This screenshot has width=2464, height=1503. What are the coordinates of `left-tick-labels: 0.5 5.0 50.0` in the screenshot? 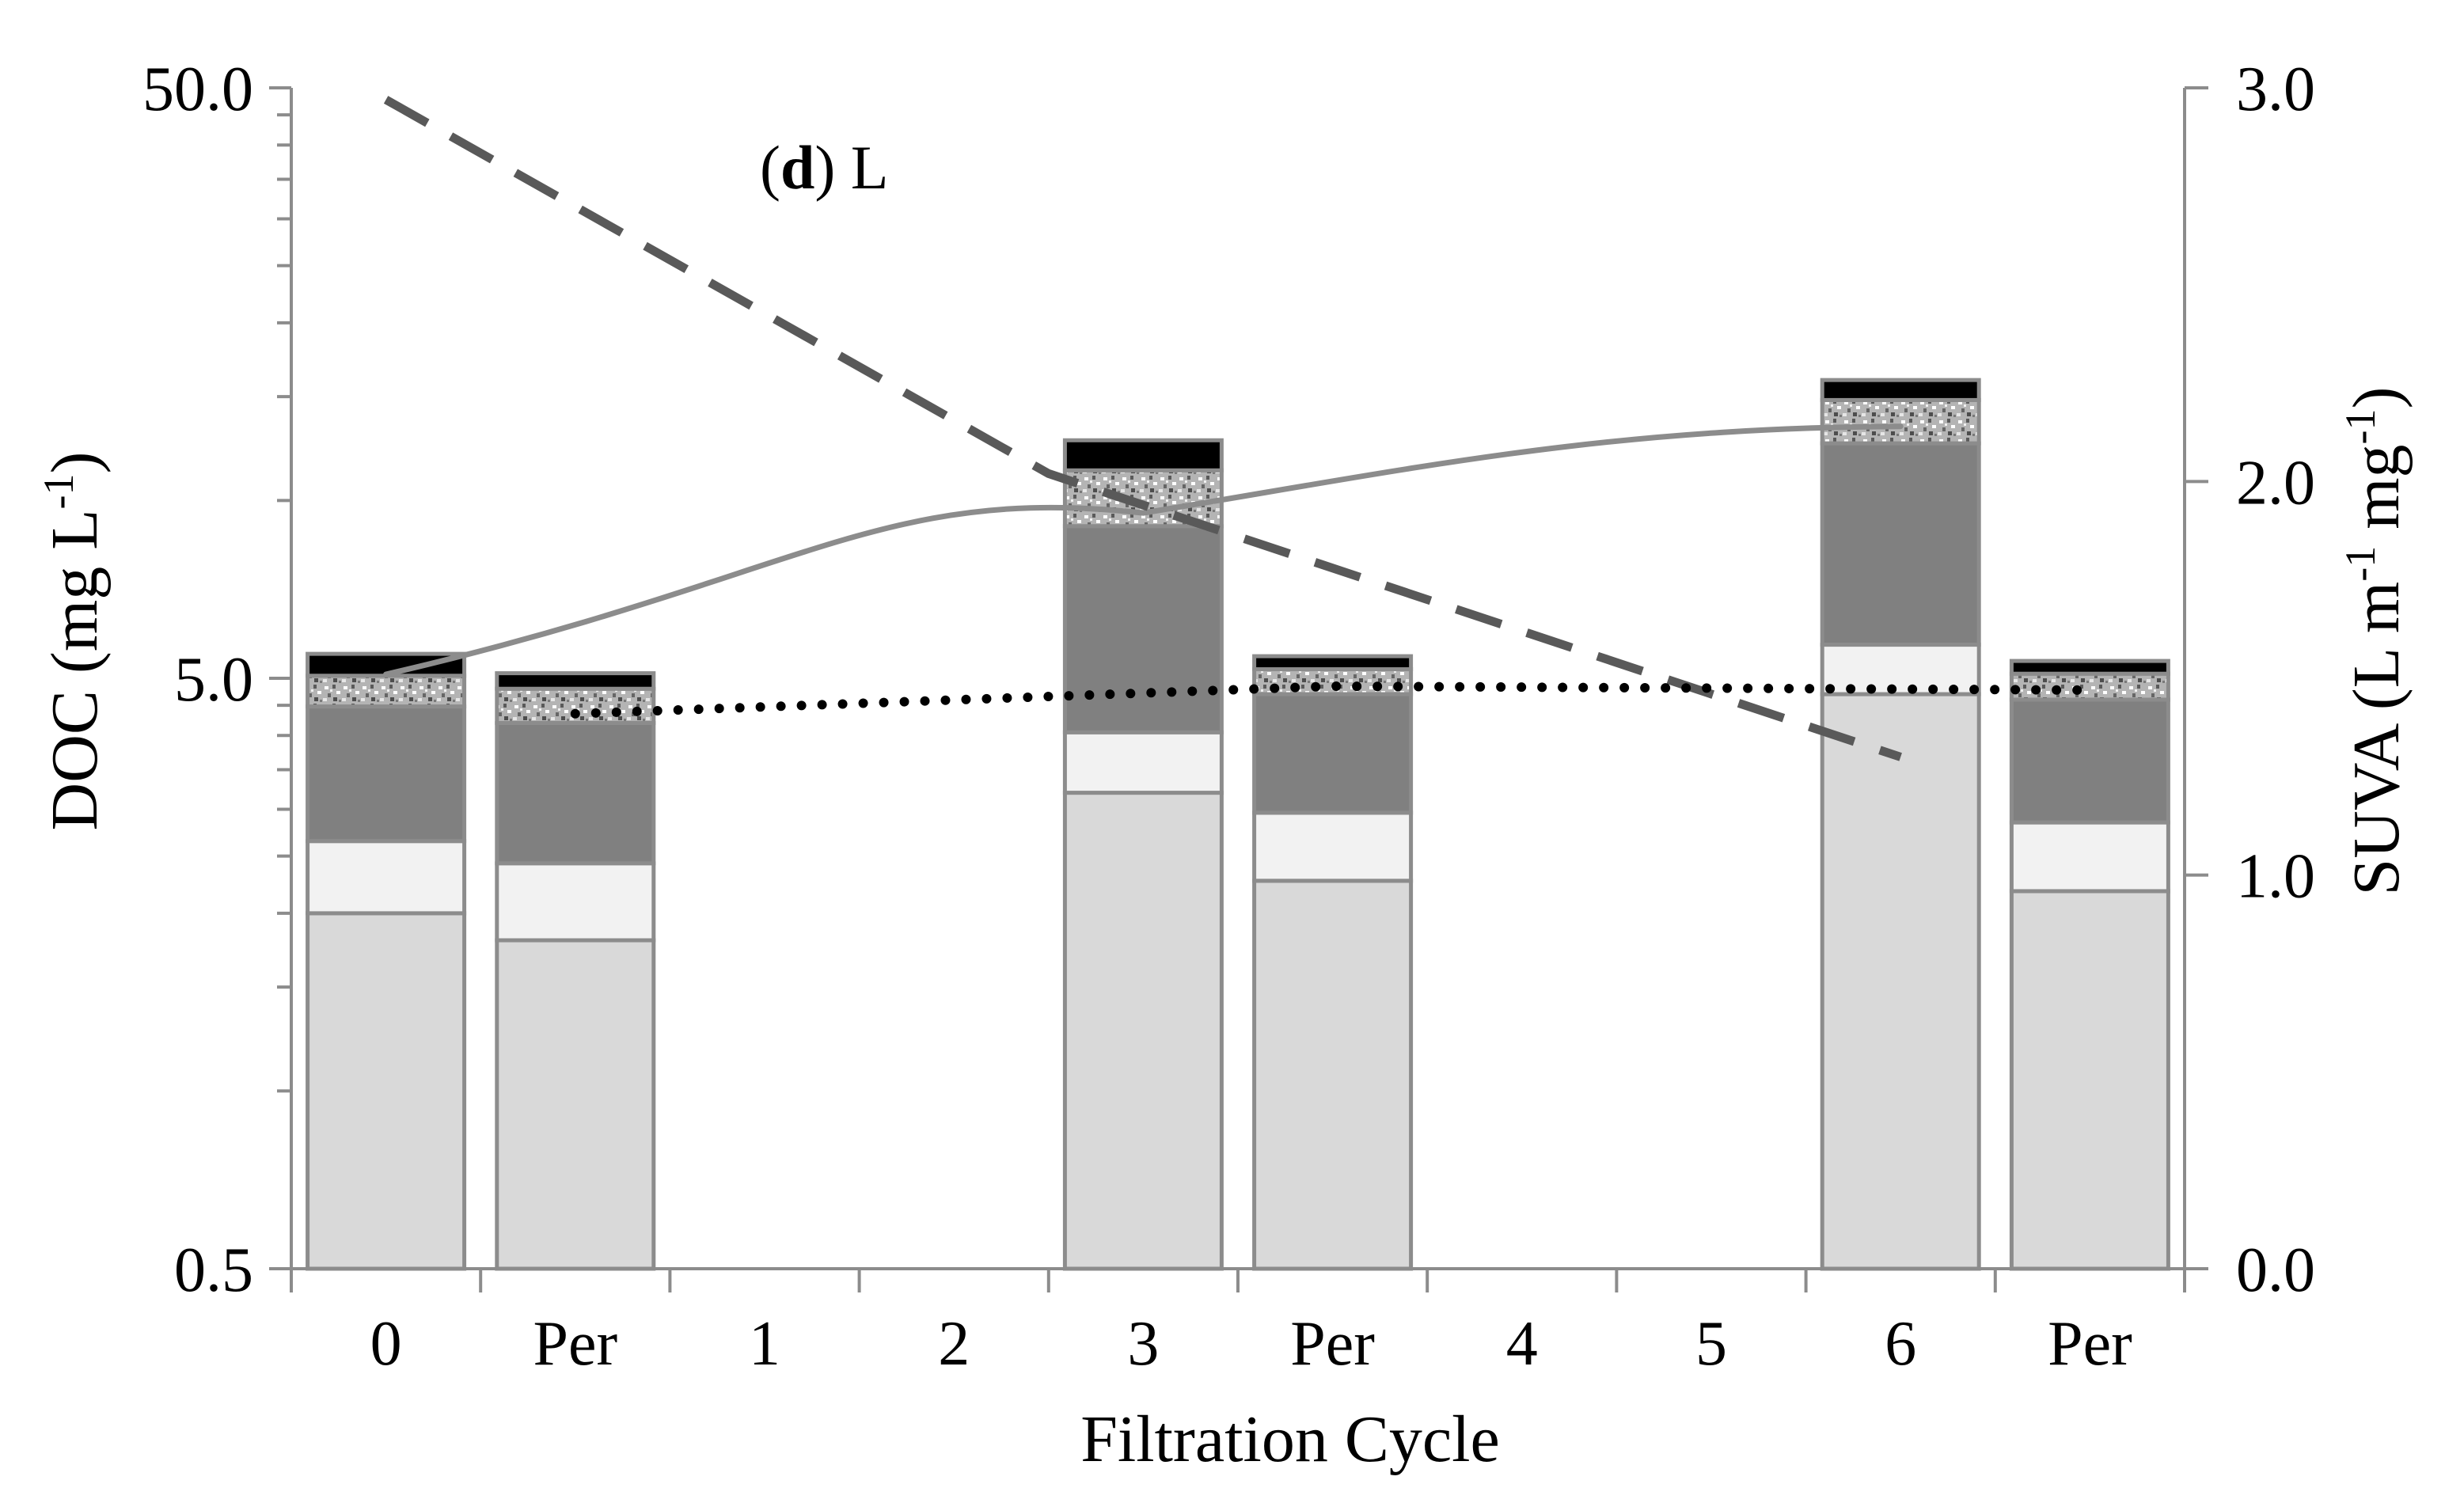 It's located at (197, 680).